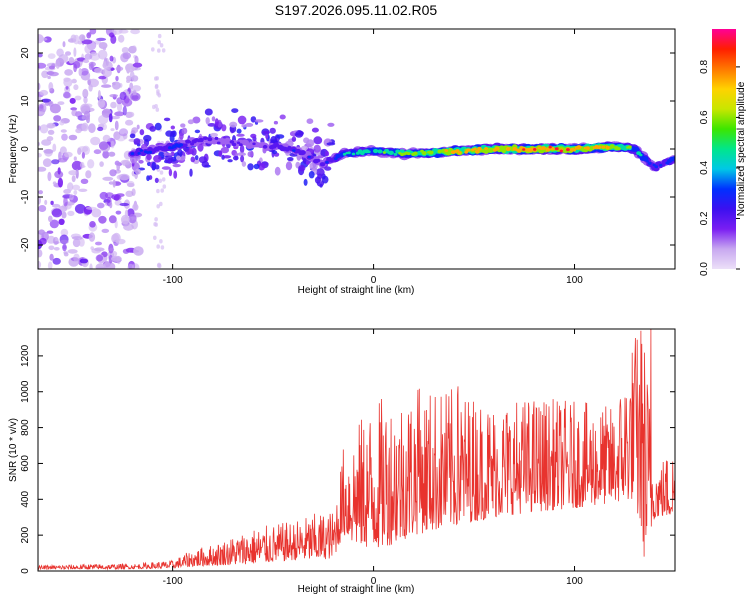 The width and height of the screenshot is (750, 600). I want to click on snr-y-tick-label: 400, so click(25, 499).